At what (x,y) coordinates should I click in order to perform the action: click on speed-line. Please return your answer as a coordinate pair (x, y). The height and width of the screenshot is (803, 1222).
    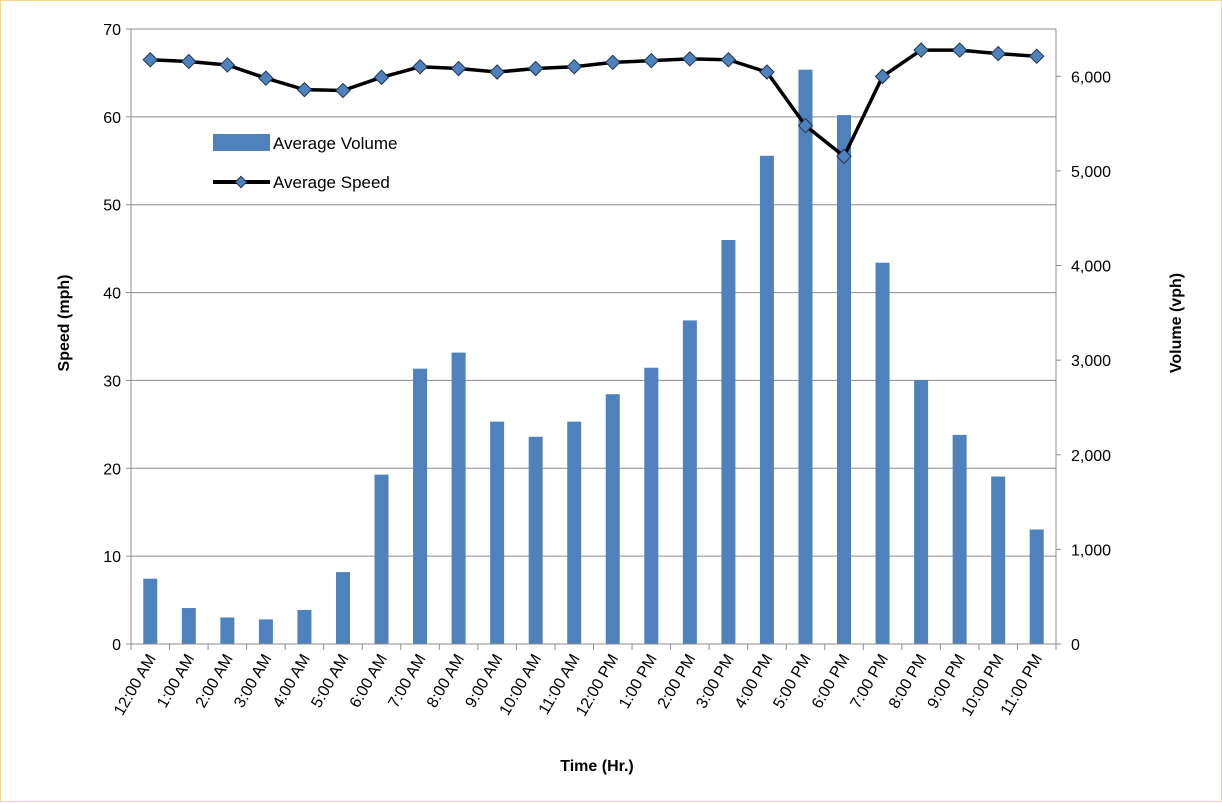
    Looking at the image, I should click on (593, 103).